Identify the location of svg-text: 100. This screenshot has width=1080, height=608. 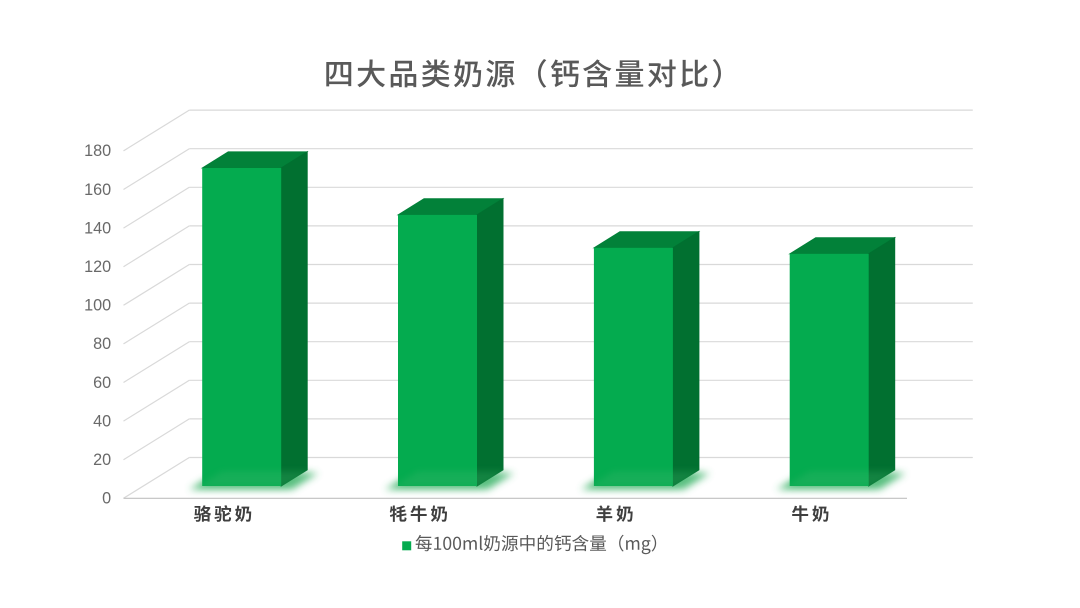
(97, 306).